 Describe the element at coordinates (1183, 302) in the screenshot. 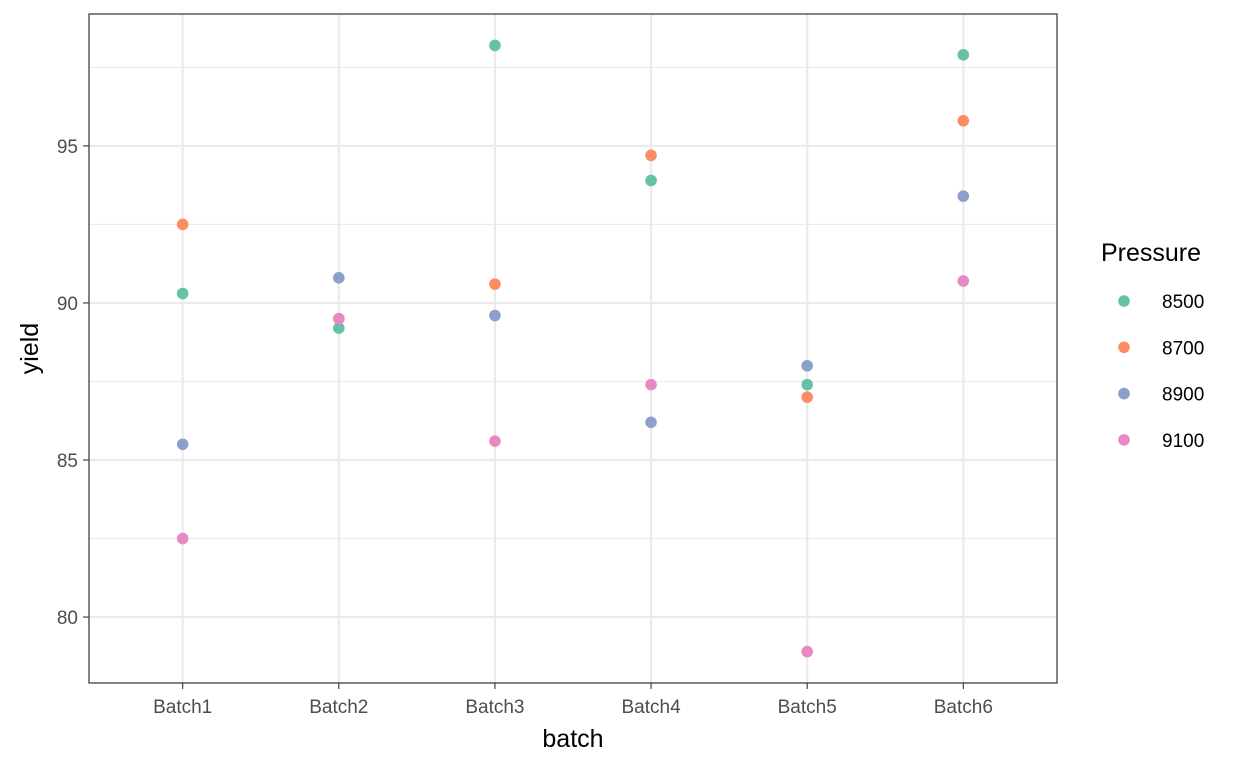

I see `legend-label-8500: 8500` at that location.